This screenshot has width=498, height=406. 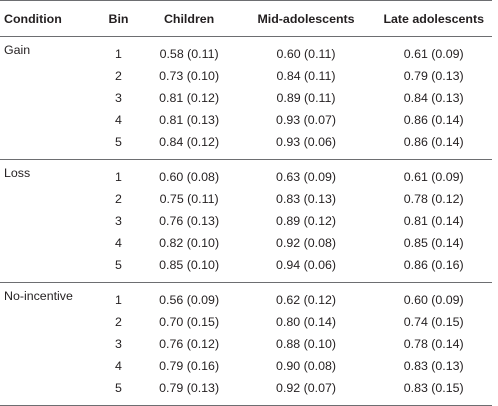 I want to click on late-adolescents-cell: 0.60 (0.09), so click(x=433, y=300).